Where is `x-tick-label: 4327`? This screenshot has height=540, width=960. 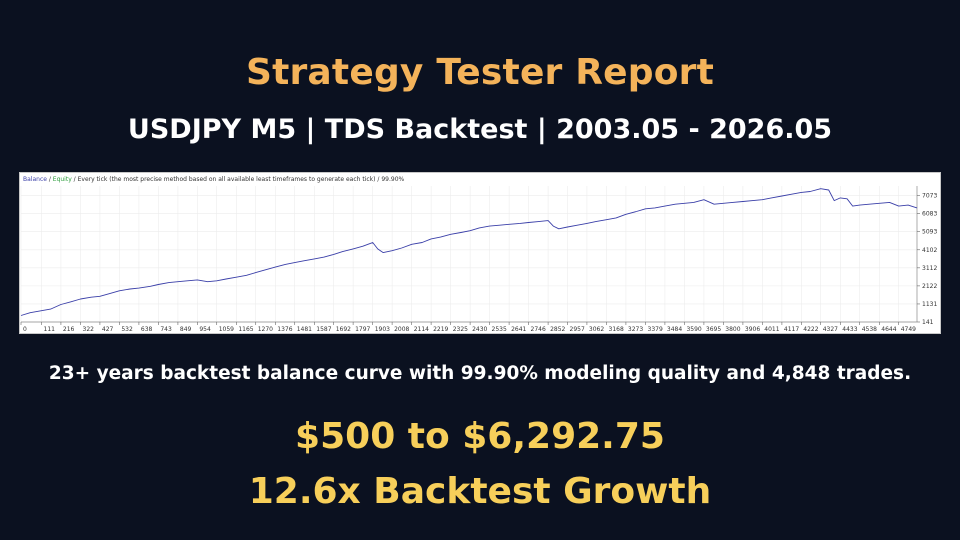
x-tick-label: 4327 is located at coordinates (830, 329).